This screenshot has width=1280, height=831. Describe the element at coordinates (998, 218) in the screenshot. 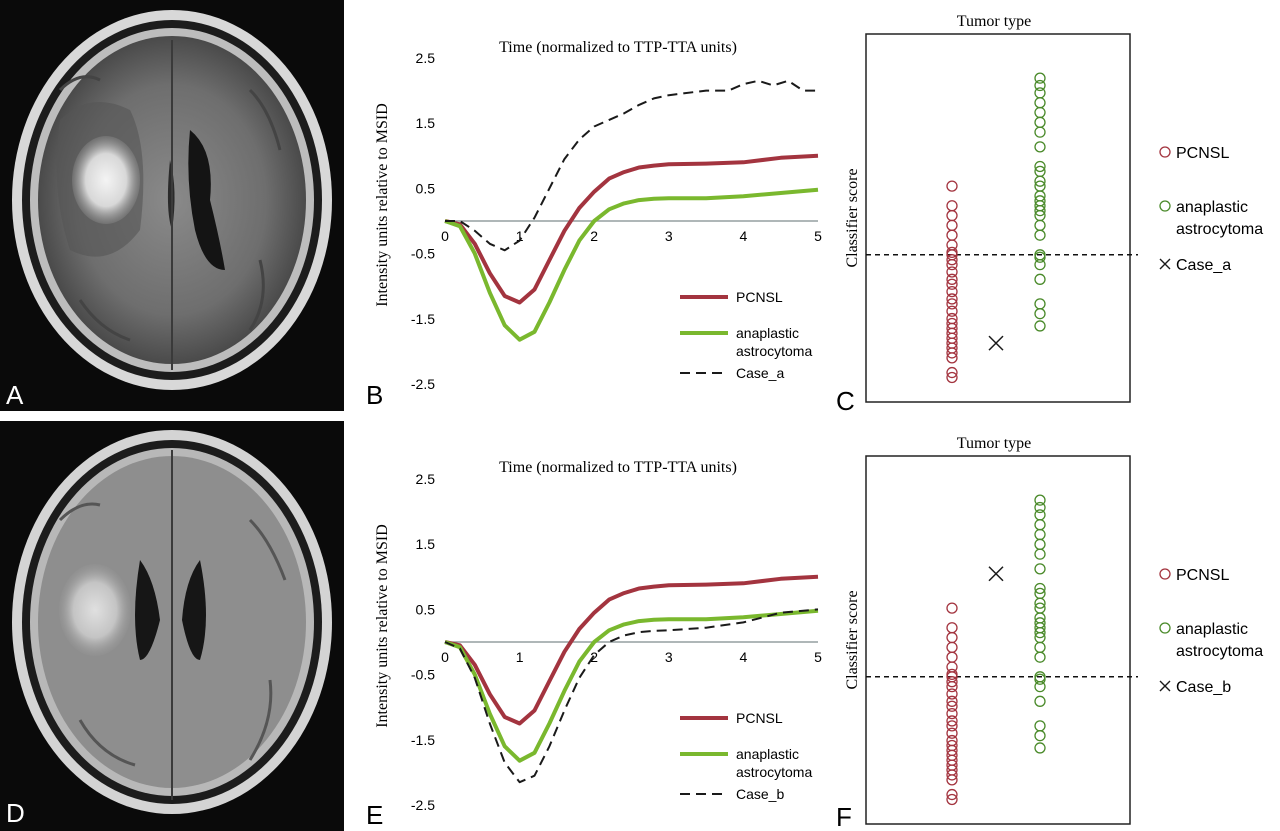

I see `plot-frame` at that location.